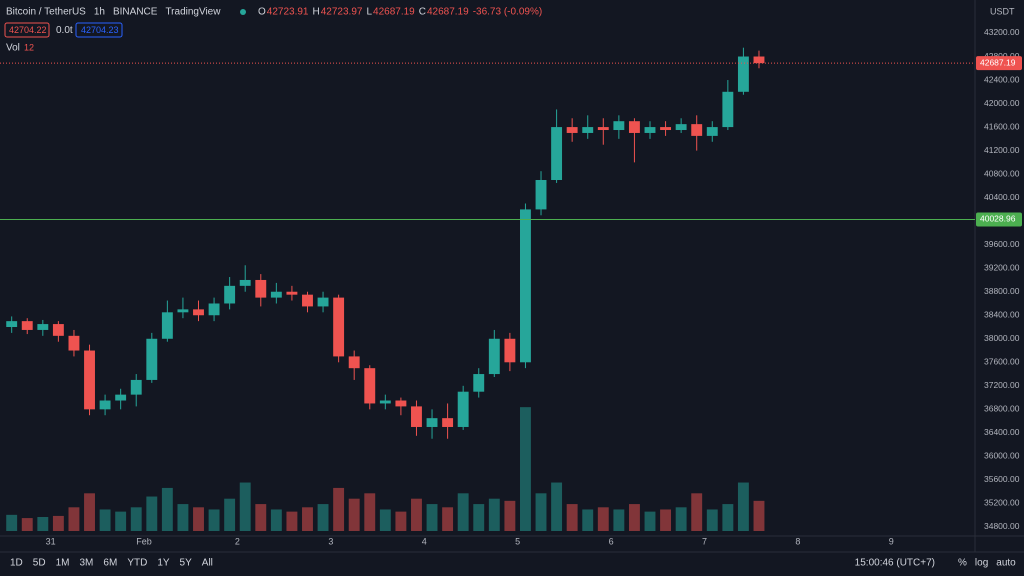  I want to click on header-source: TradingView, so click(193, 12).